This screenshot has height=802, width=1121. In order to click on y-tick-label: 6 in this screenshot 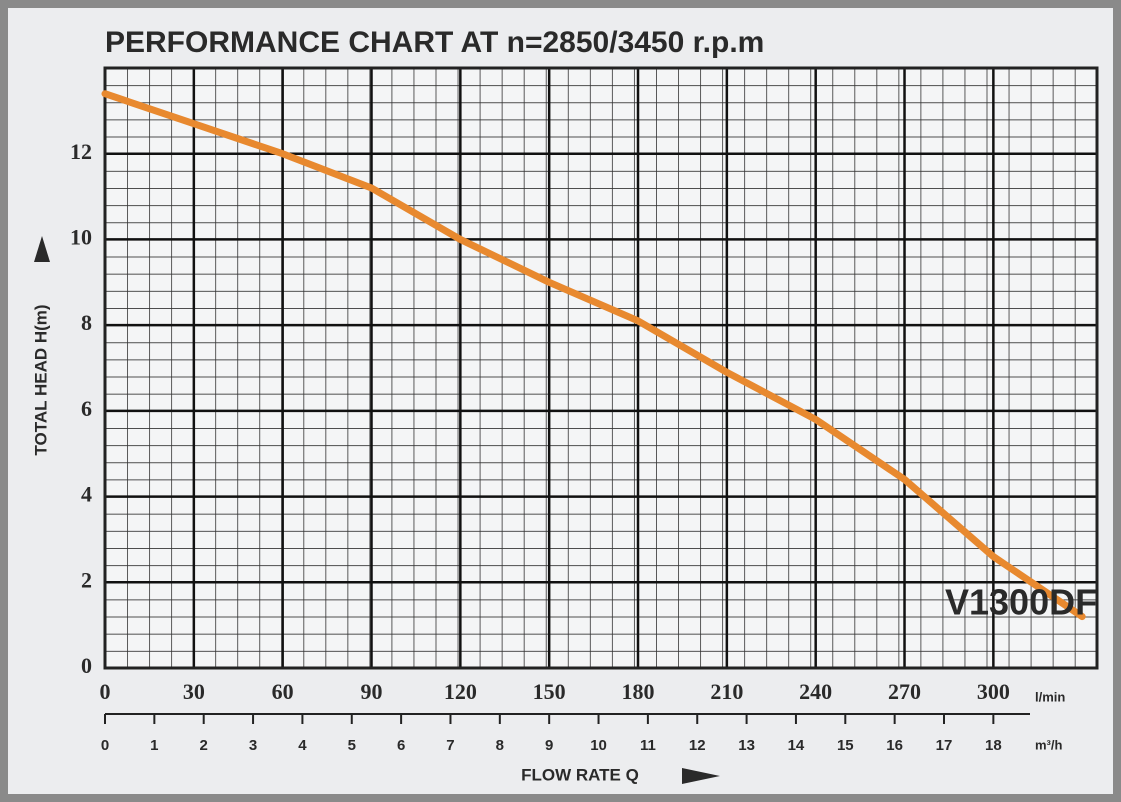, I will do `click(86, 408)`.